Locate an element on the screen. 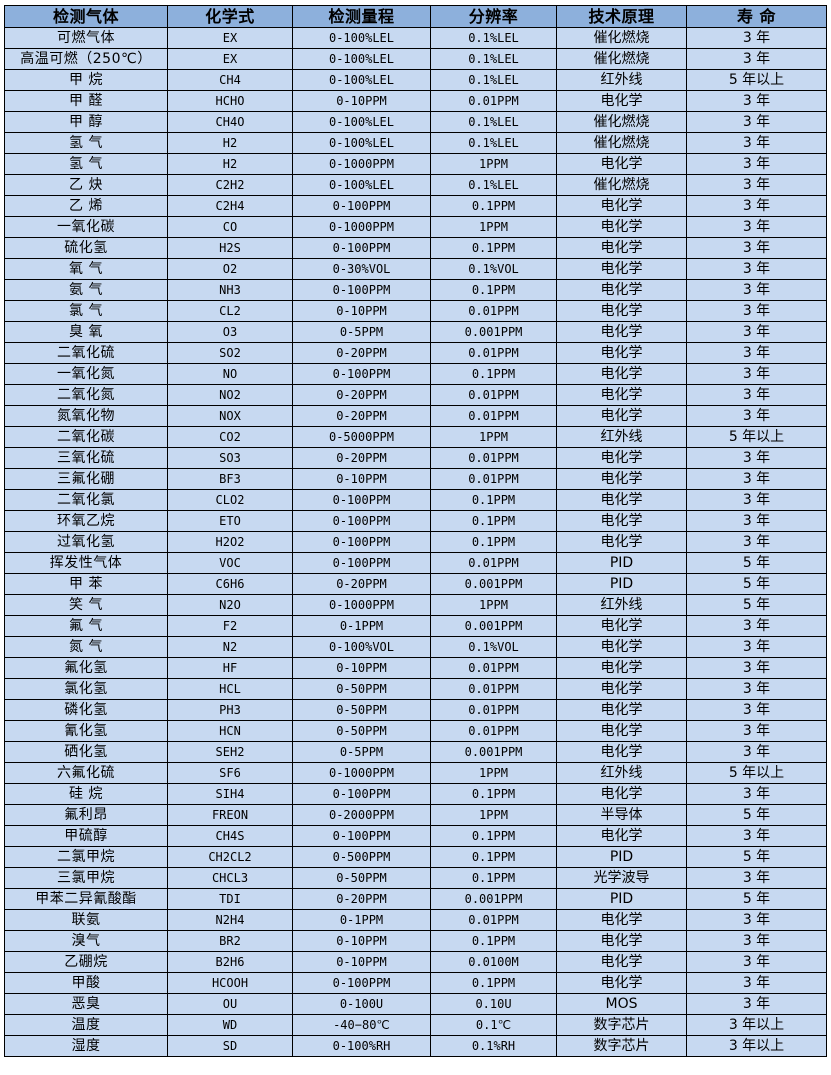 The height and width of the screenshot is (1075, 831). table-row: 三氧化硫 SO3 0-20PPM 0.01PPM 电化学 3 年 is located at coordinates (415, 458).